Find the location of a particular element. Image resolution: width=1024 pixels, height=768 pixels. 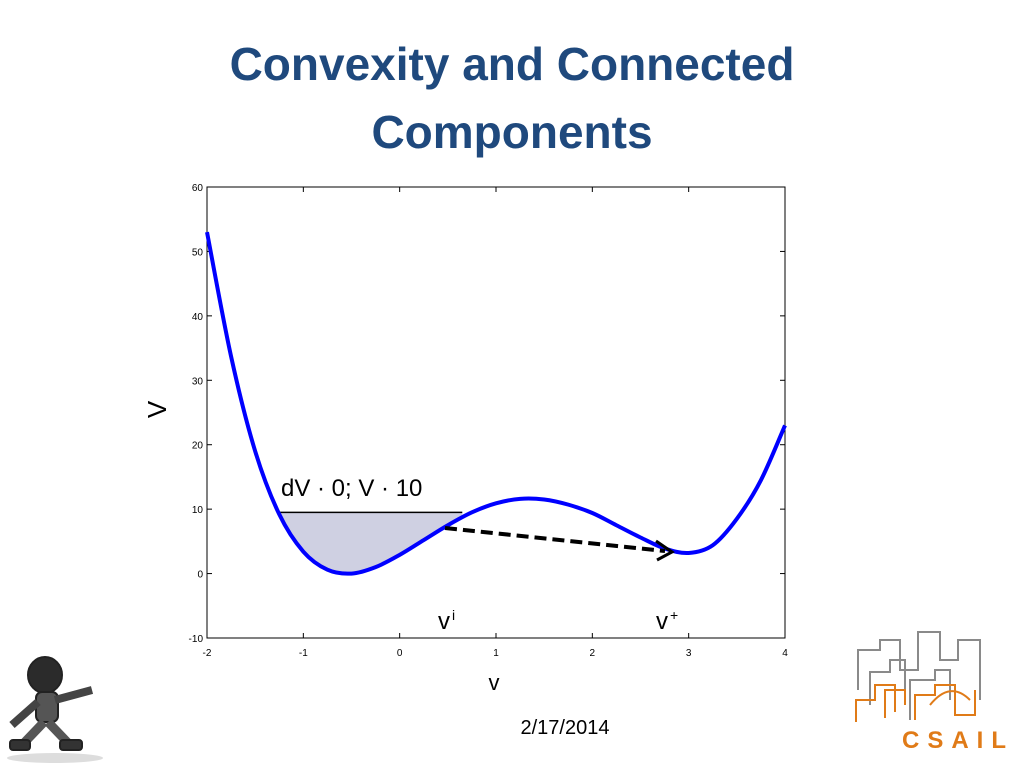

x-tick-label: -2 is located at coordinates (207, 653).